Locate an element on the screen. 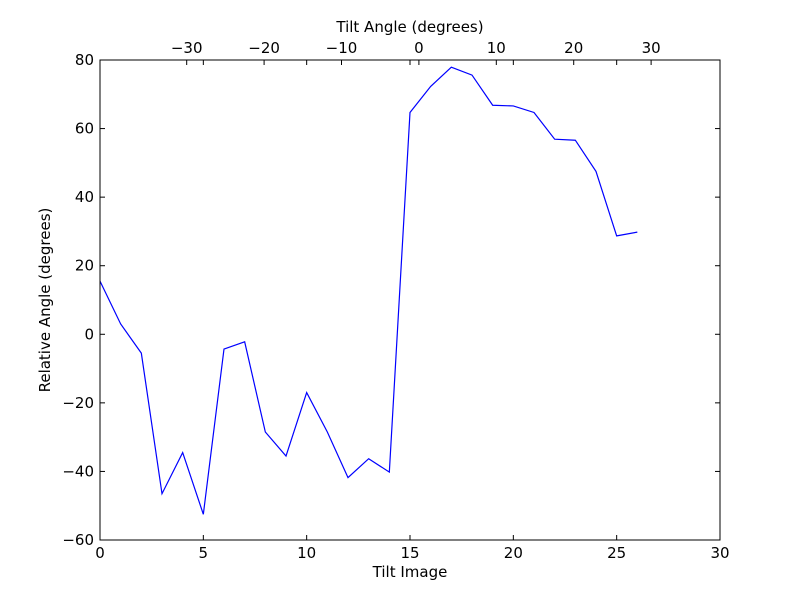 This screenshot has width=800, height=600. top-axis-tick-label: 0 is located at coordinates (419, 48).